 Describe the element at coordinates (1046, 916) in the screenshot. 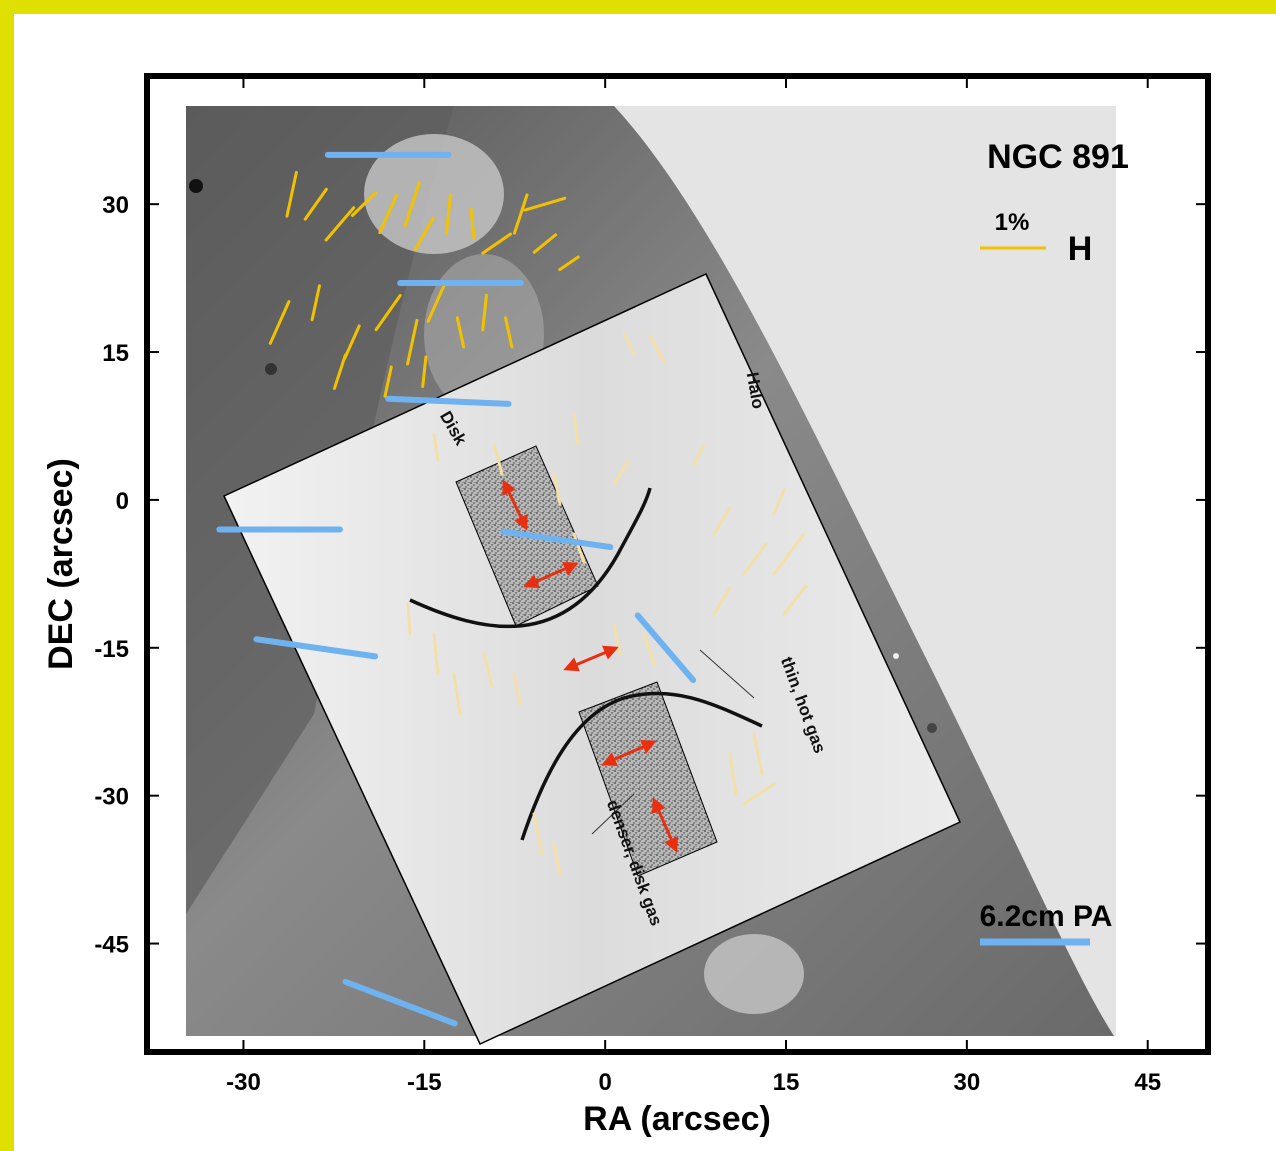

I see `radio-legend-label: 6.2cm PA` at that location.